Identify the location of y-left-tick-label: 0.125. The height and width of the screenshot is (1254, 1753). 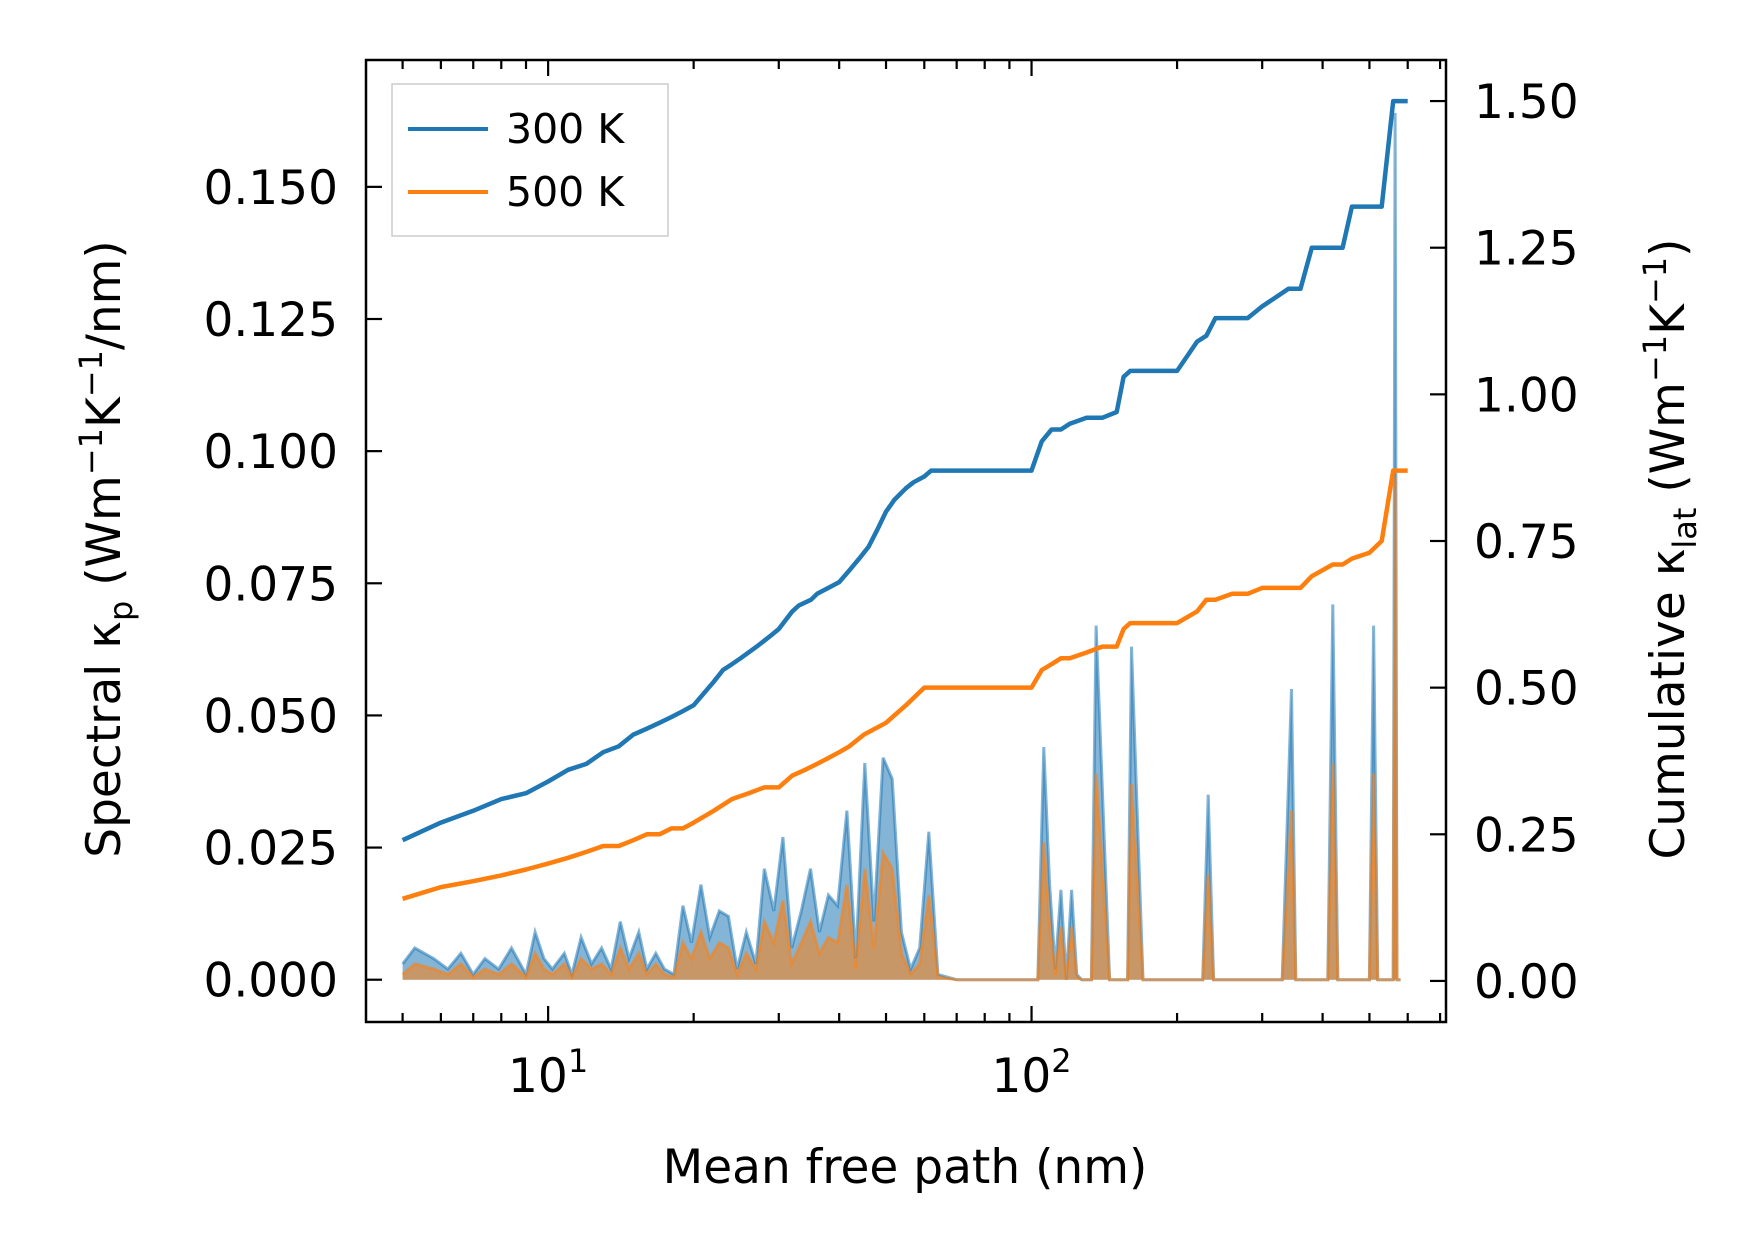
(270, 320).